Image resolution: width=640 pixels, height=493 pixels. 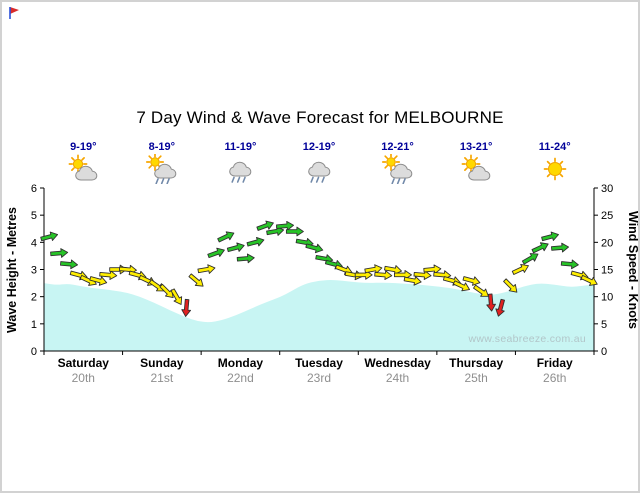 What do you see at coordinates (476, 378) in the screenshot?
I see `day-date: 25th` at bounding box center [476, 378].